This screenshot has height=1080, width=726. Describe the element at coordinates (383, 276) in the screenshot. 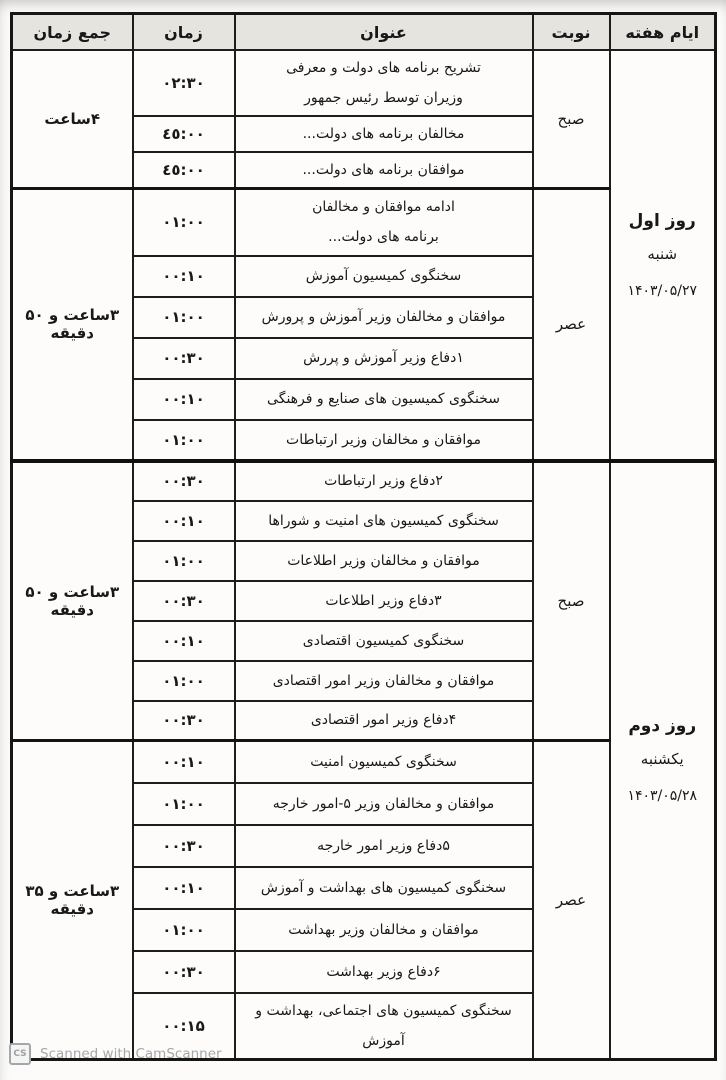

I see `agenda-title: سخنگوی کمیسیون آموزش` at that location.